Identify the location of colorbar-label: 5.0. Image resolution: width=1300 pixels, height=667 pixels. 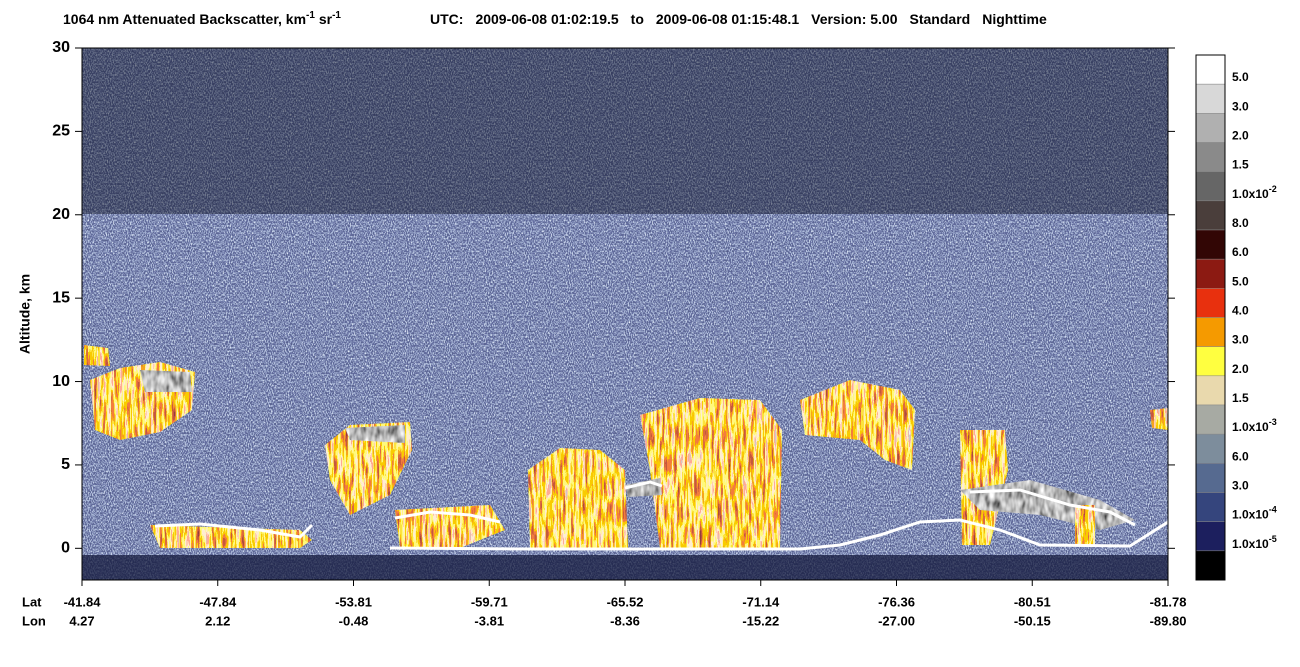
(1240, 282).